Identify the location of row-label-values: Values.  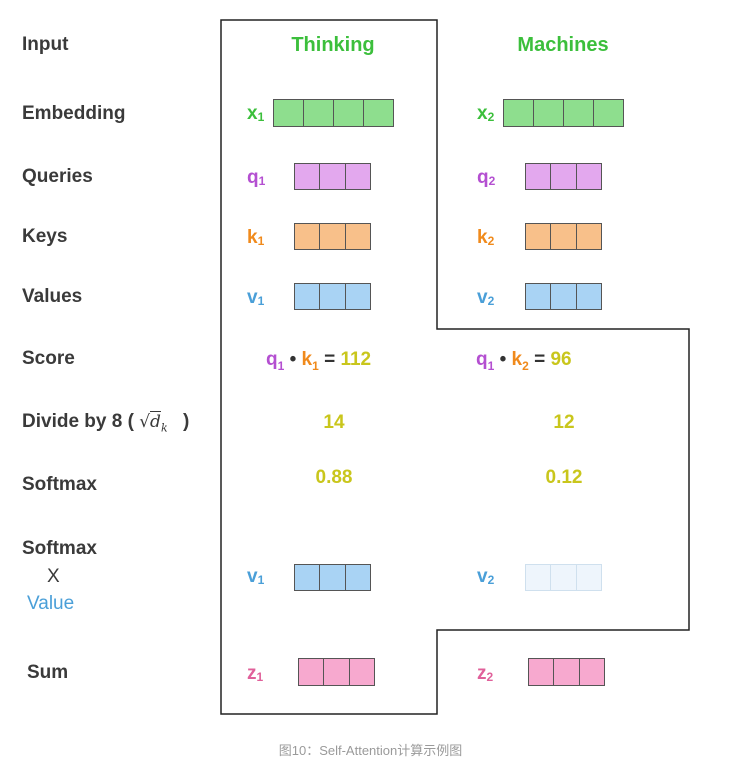
(52, 296).